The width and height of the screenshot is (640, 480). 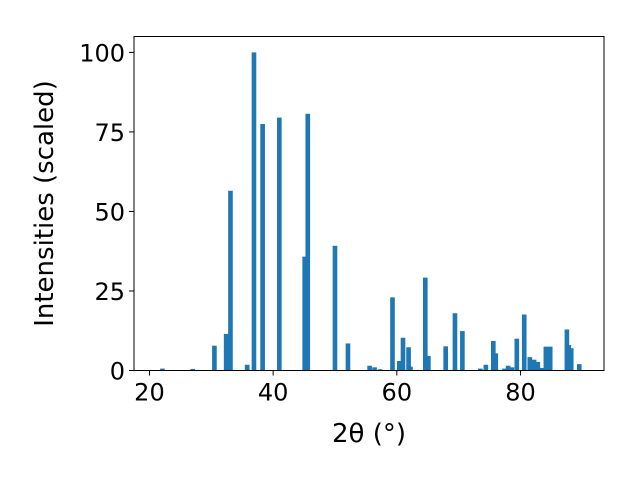 I want to click on x-tick-label: 60, so click(x=397, y=393).